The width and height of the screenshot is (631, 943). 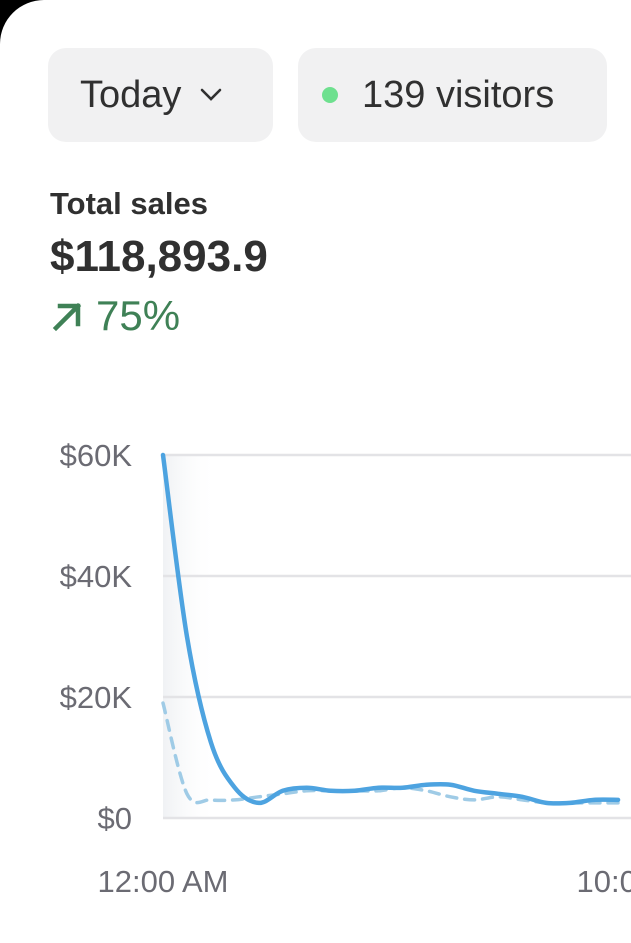 What do you see at coordinates (163, 881) in the screenshot?
I see `x-tick-label: 12:00 AM` at bounding box center [163, 881].